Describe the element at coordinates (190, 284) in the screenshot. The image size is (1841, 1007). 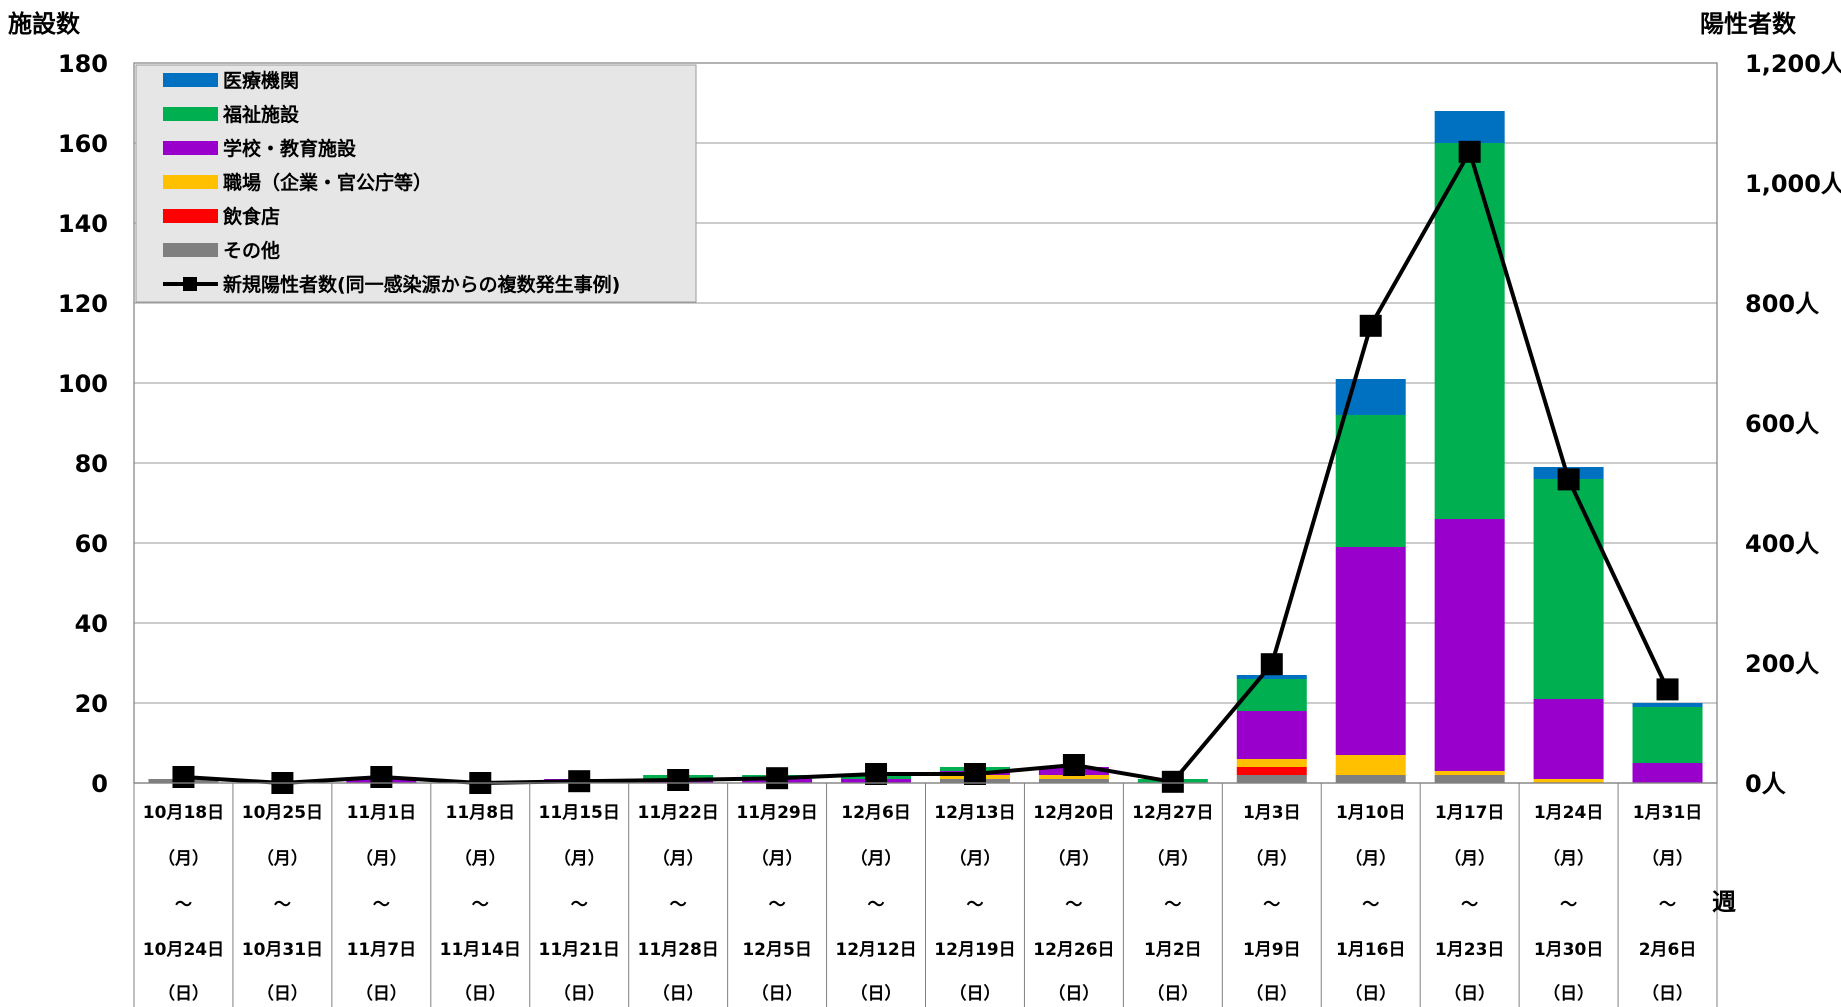
I see `legend-marker` at that location.